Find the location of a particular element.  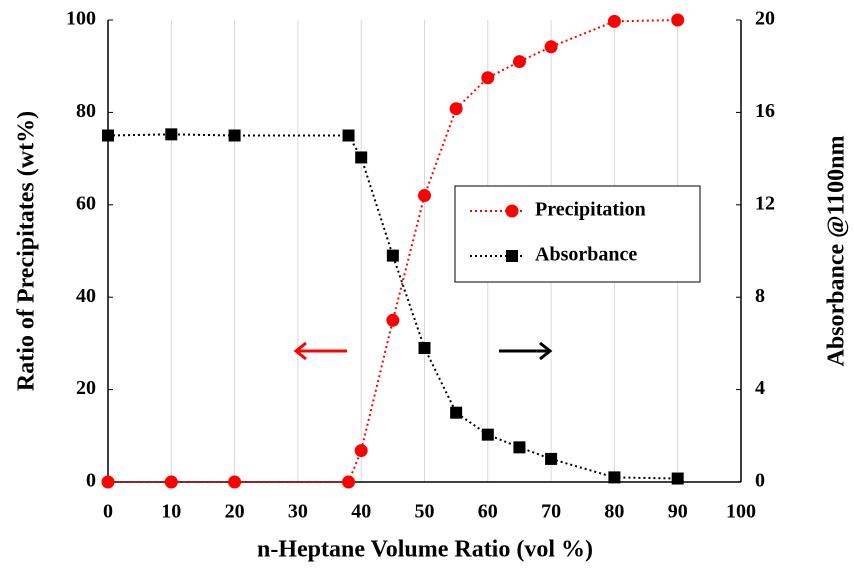

y2-tick-label: 16 is located at coordinates (765, 111).